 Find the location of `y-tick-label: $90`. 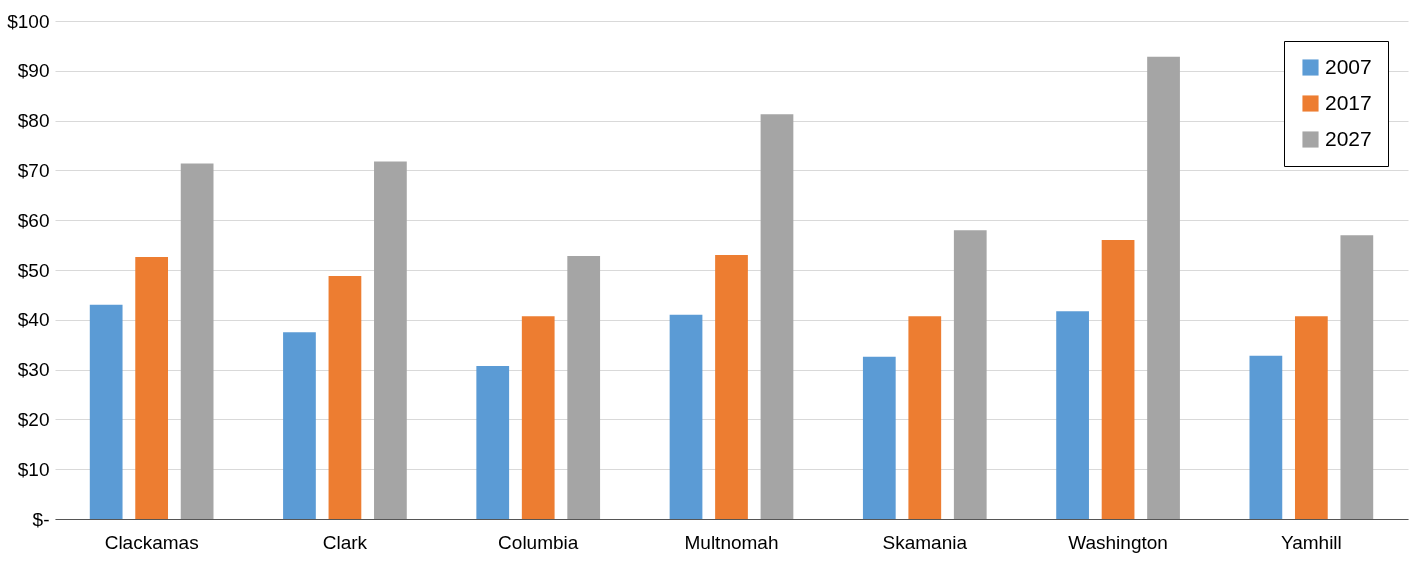

y-tick-label: $90 is located at coordinates (33, 71).